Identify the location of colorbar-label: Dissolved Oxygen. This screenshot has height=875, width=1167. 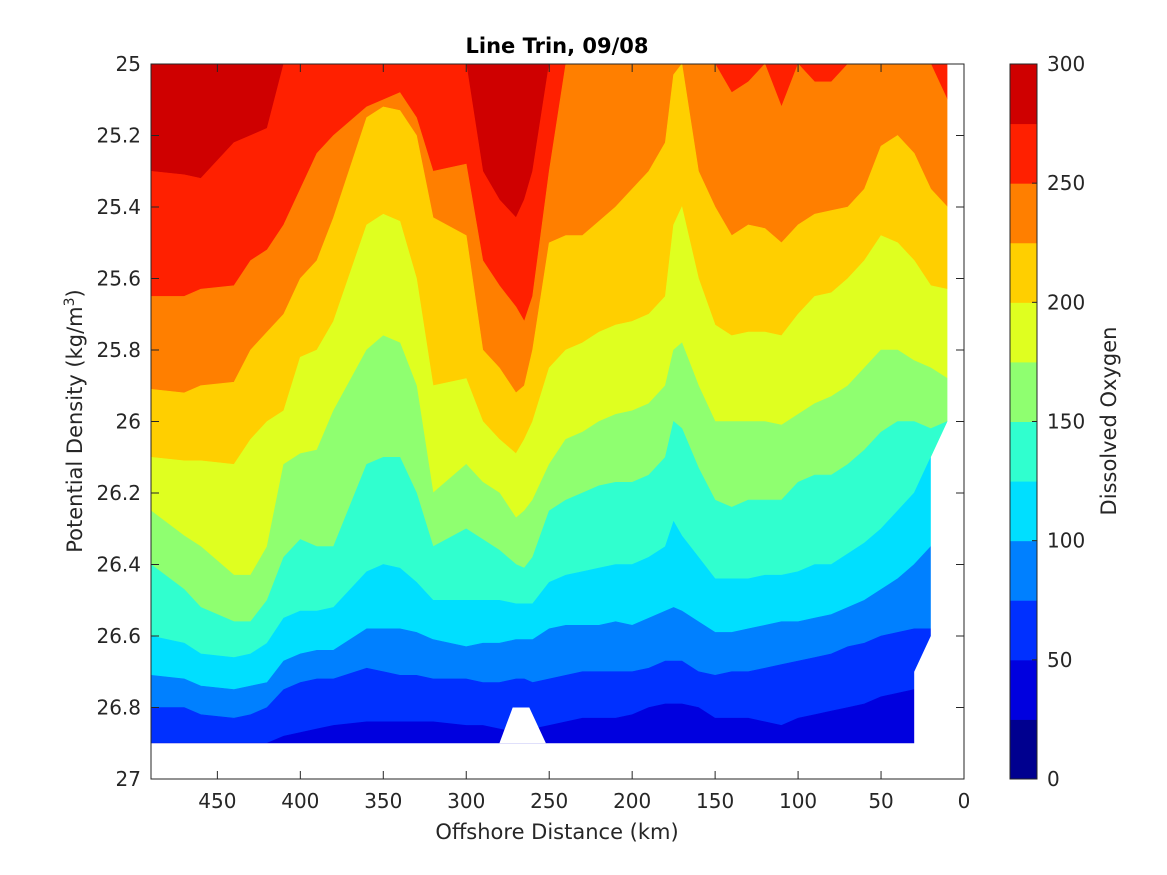
(1109, 421).